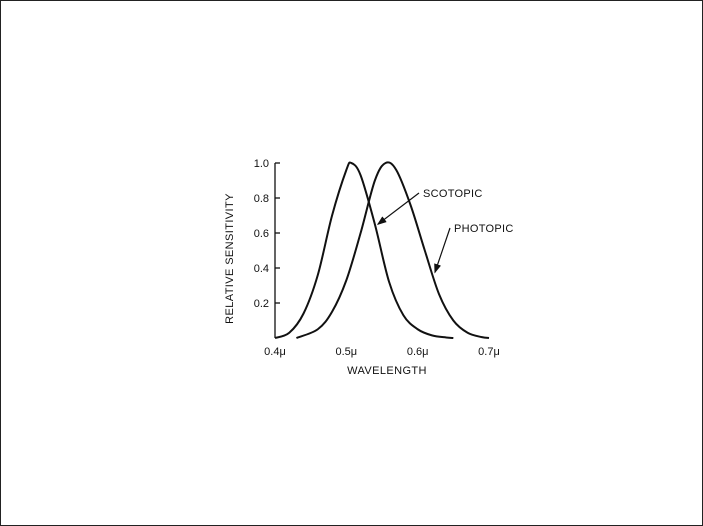 This screenshot has height=526, width=703. Describe the element at coordinates (382, 352) in the screenshot. I see `x-ticks: 0.4μ 0.5μ 0.6μ 0.7μ` at that location.